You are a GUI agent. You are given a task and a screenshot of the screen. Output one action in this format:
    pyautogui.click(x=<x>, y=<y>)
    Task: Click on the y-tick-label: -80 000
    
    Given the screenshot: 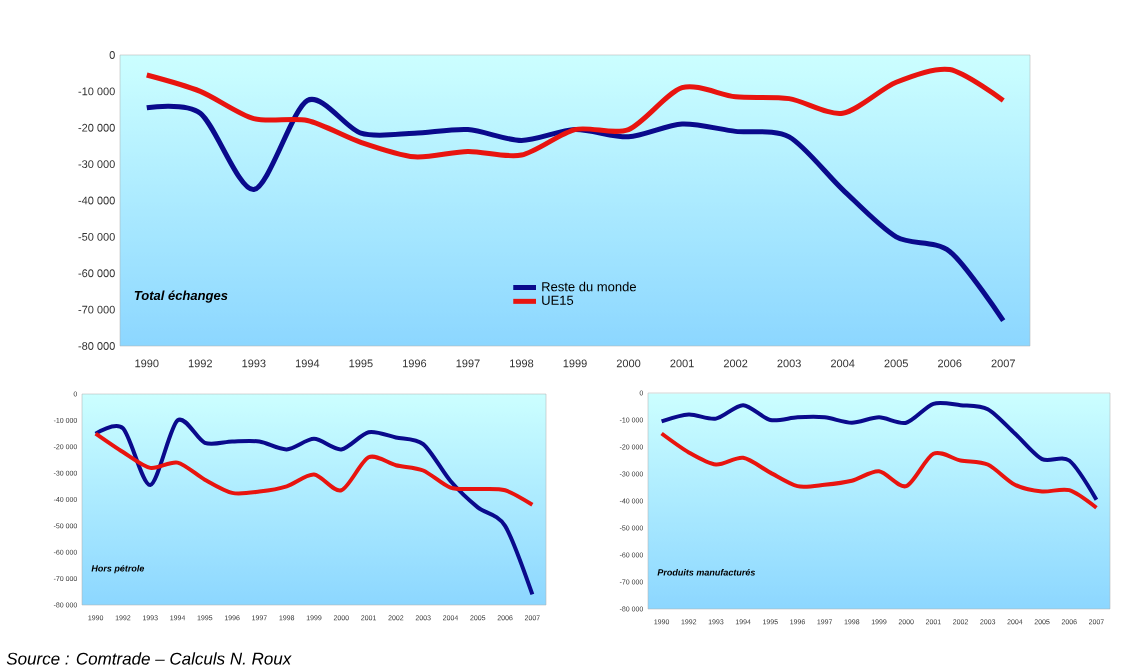 What is the action you would take?
    pyautogui.click(x=96, y=346)
    